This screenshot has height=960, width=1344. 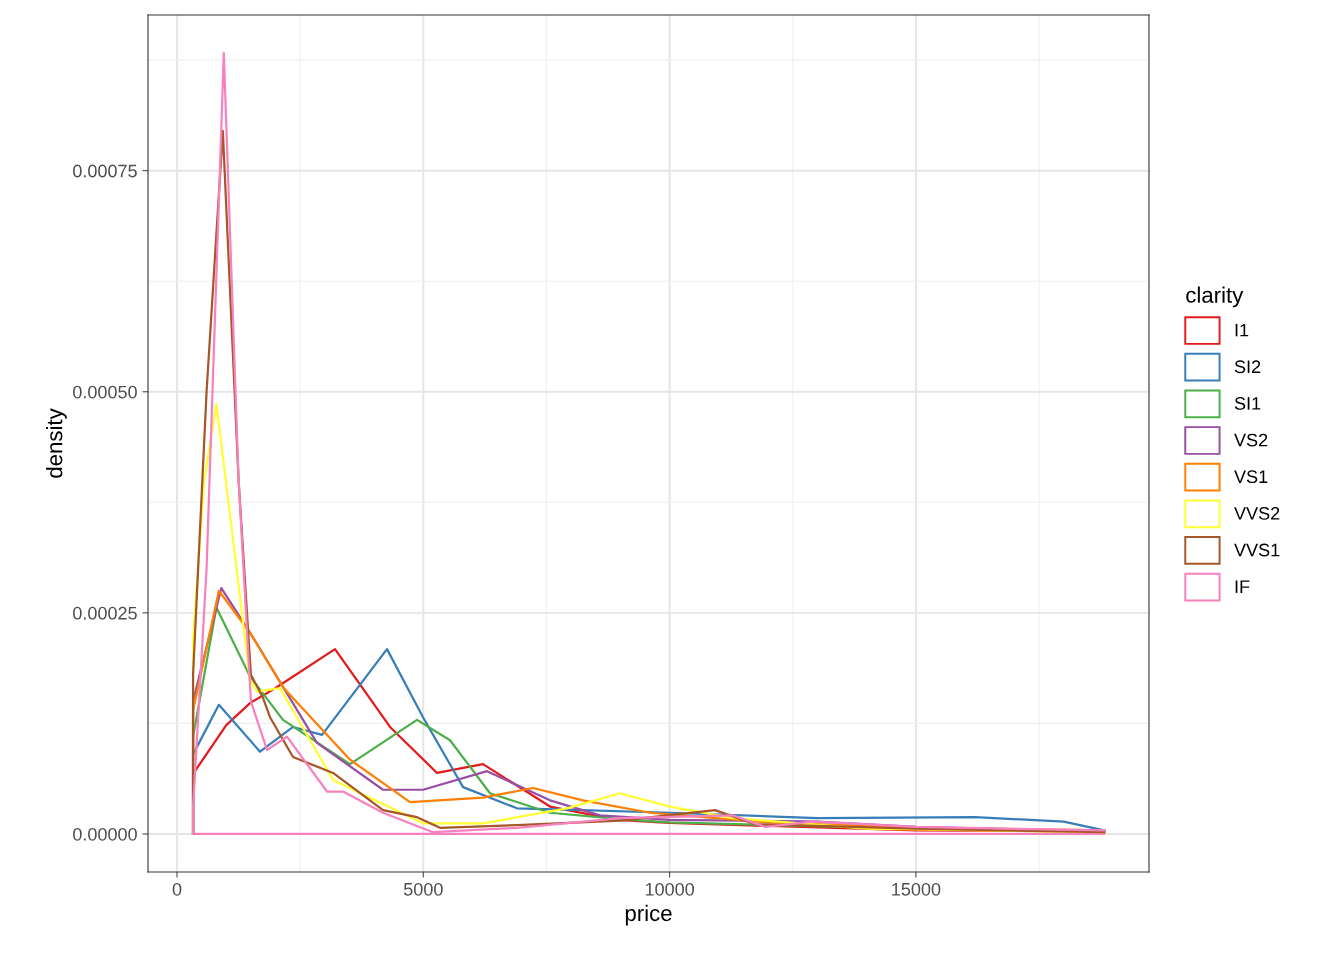 What do you see at coordinates (105, 392) in the screenshot?
I see `y-tick-label: 0.00050` at bounding box center [105, 392].